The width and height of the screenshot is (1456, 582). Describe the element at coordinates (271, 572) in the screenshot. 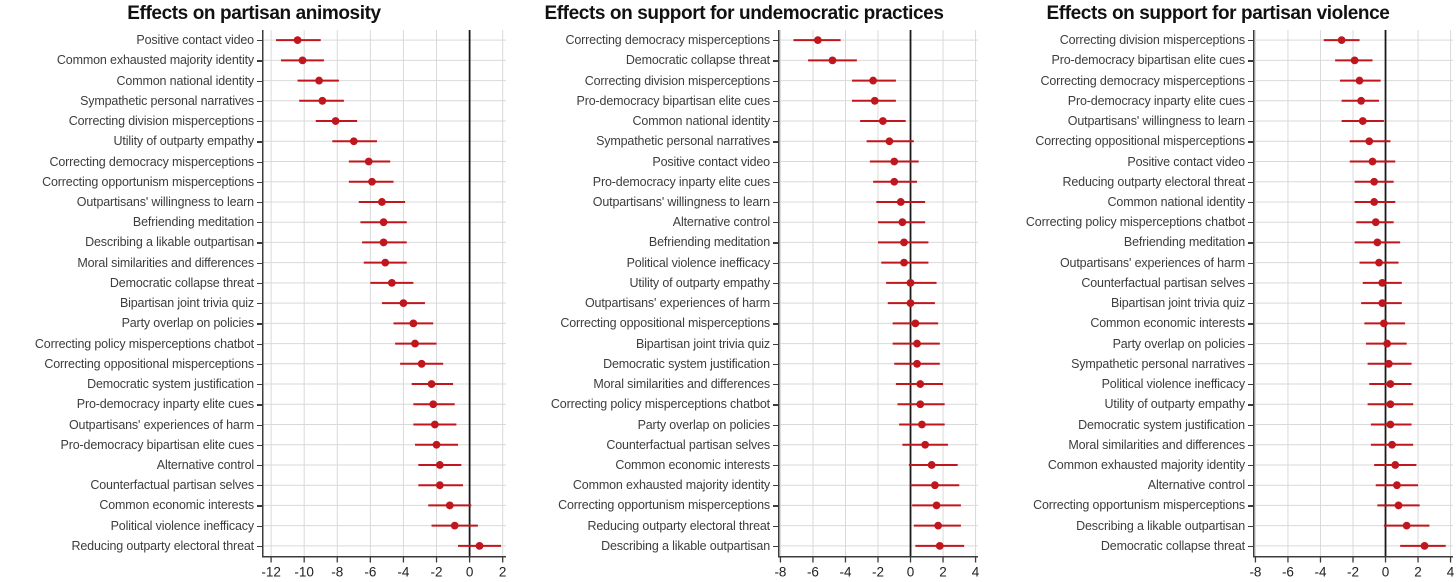

I see `x-tick-label: -12` at that location.